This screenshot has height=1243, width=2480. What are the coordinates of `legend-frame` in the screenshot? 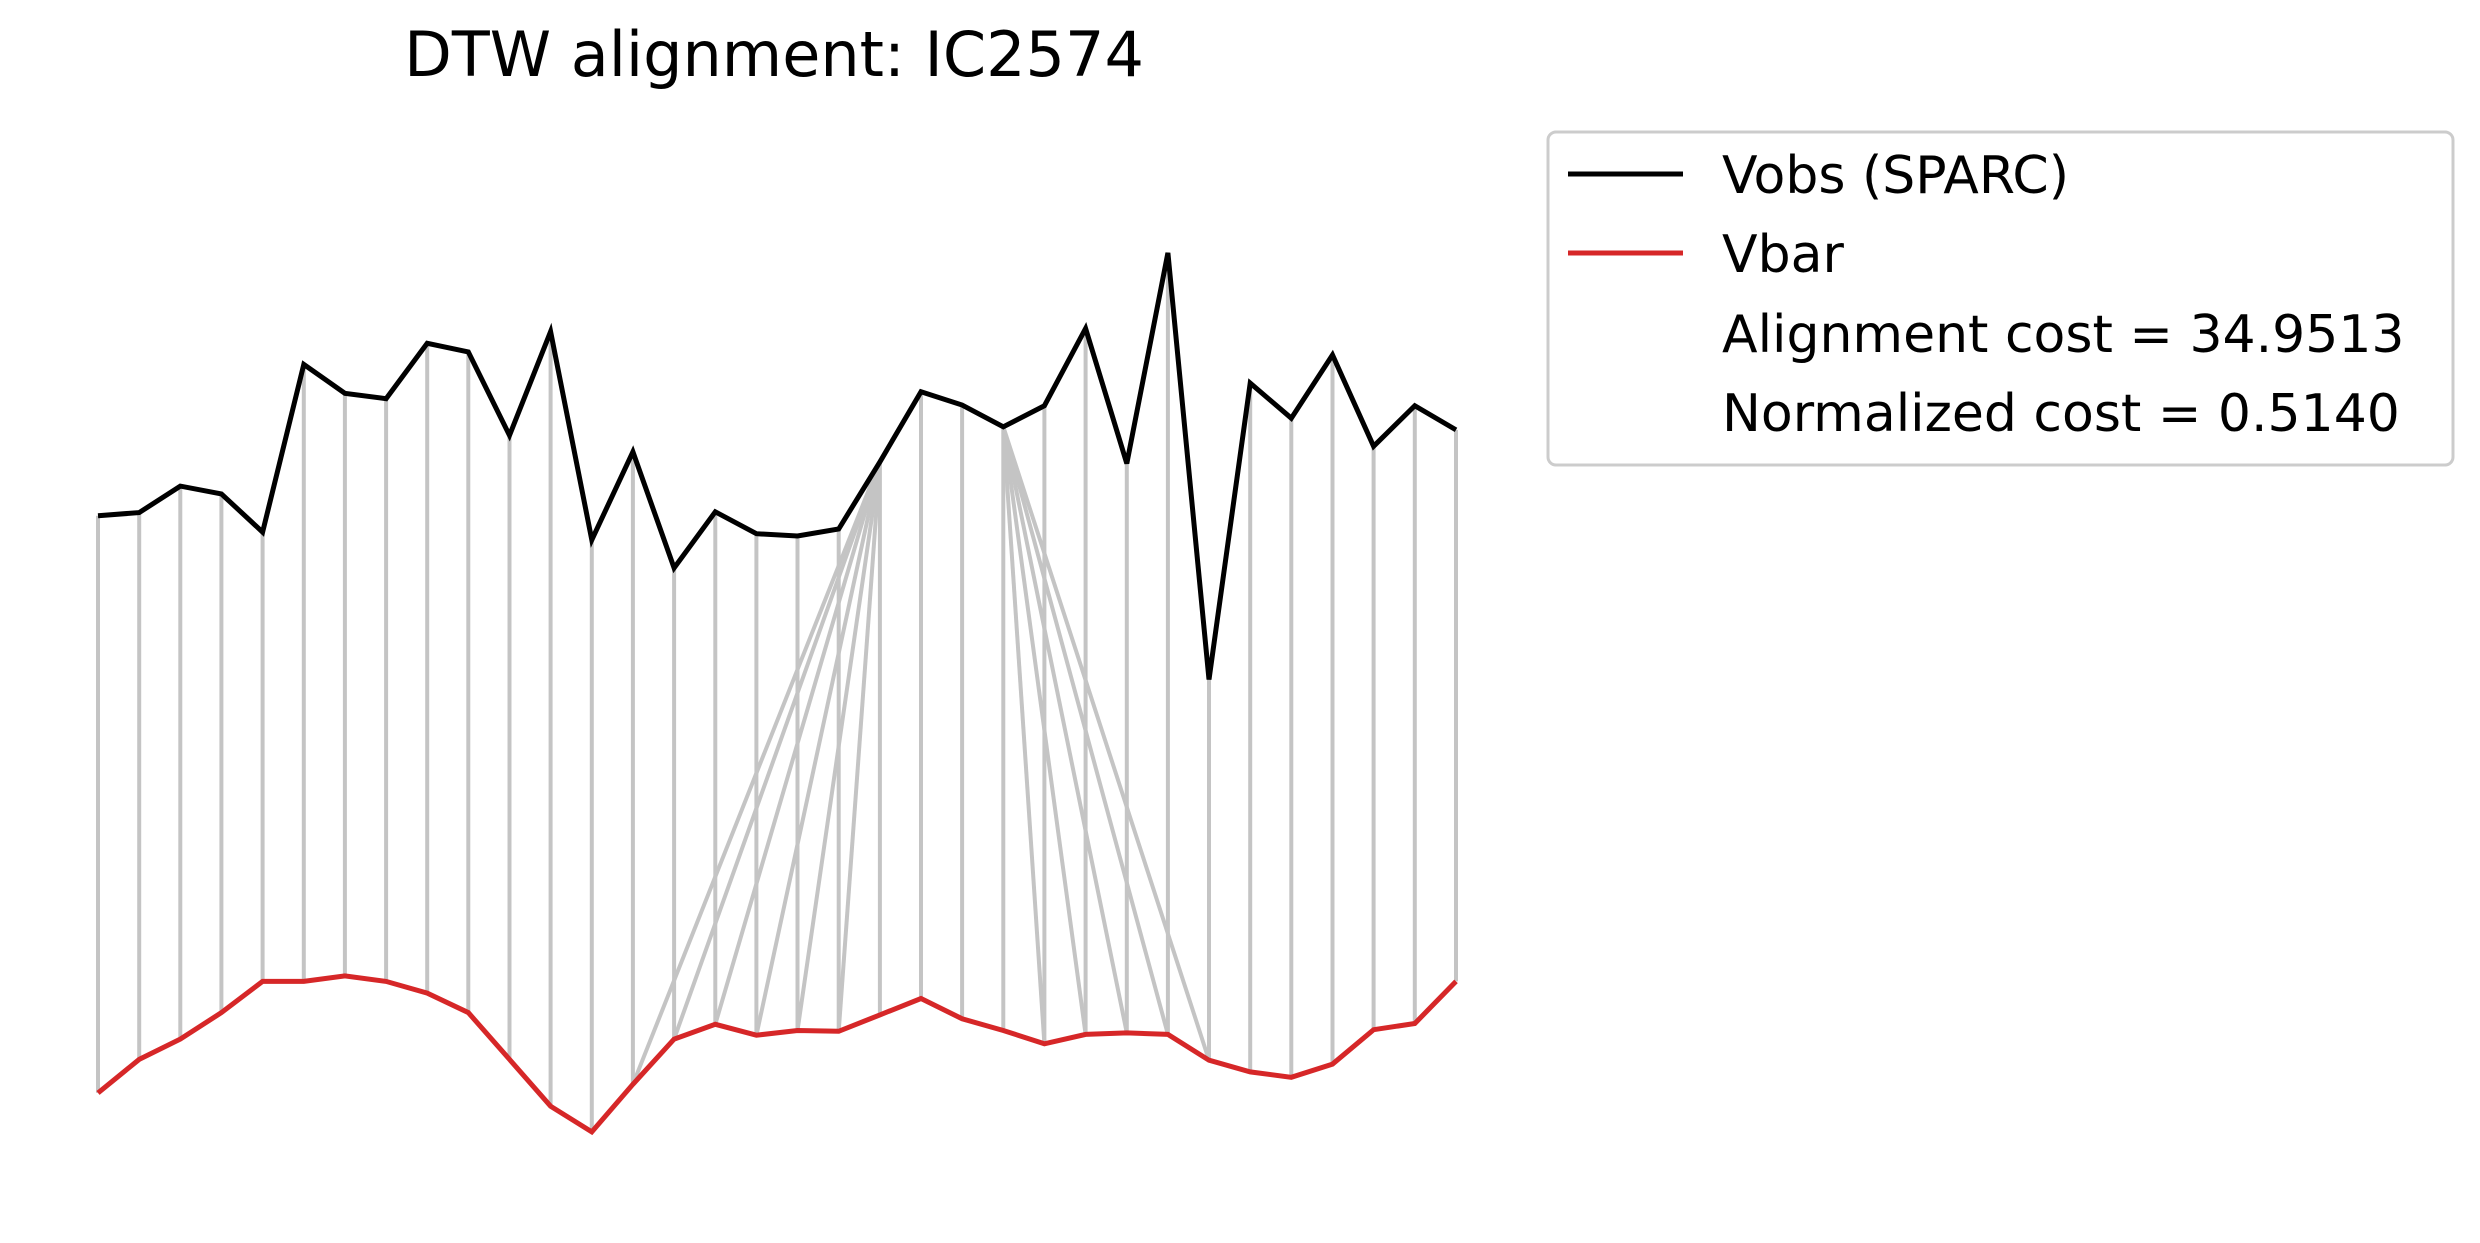 It's located at (2000, 298).